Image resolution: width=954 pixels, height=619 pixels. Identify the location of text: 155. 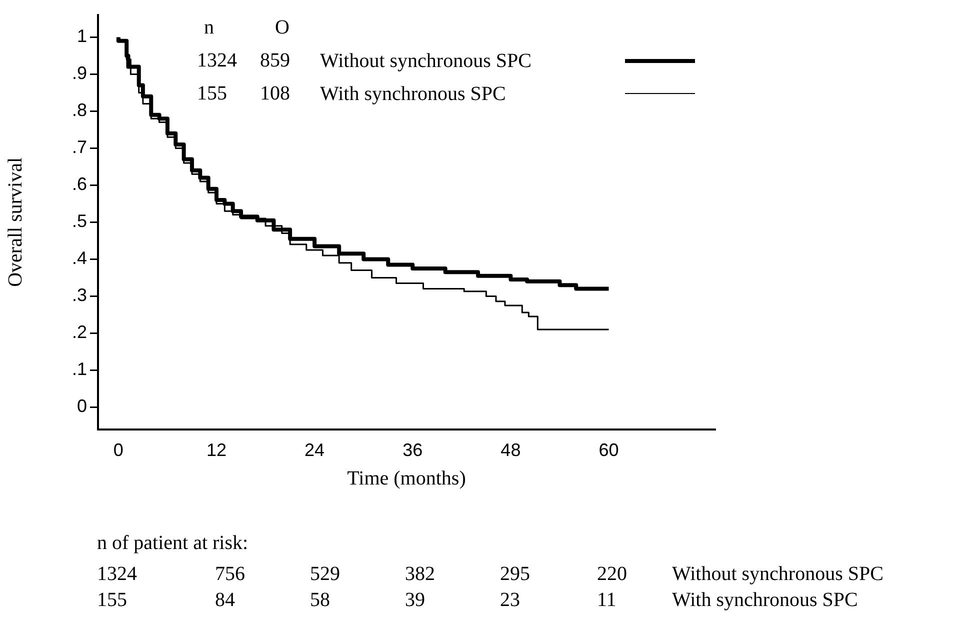
(112, 600).